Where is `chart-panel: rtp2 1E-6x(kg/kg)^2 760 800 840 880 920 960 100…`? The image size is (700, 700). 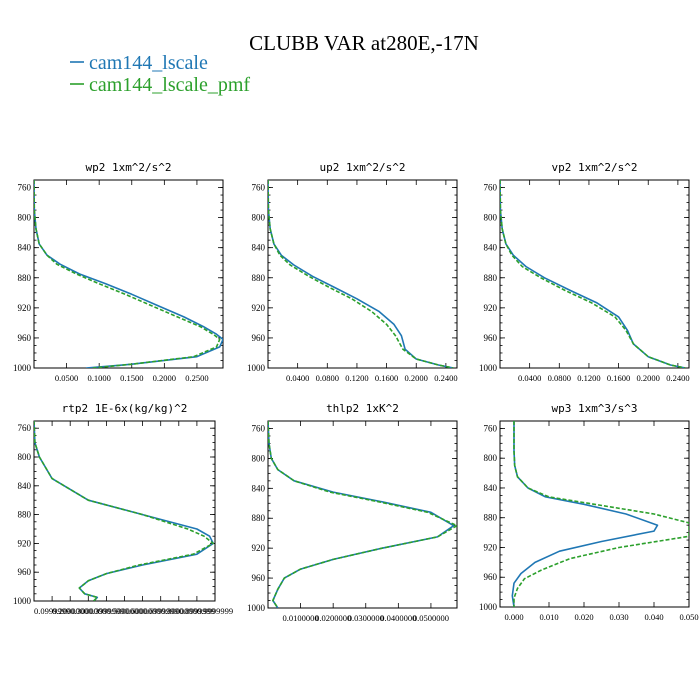 chart-panel: rtp2 1E-6x(kg/kg)^2 760 800 840 880 920 960 100… is located at coordinates (123, 509).